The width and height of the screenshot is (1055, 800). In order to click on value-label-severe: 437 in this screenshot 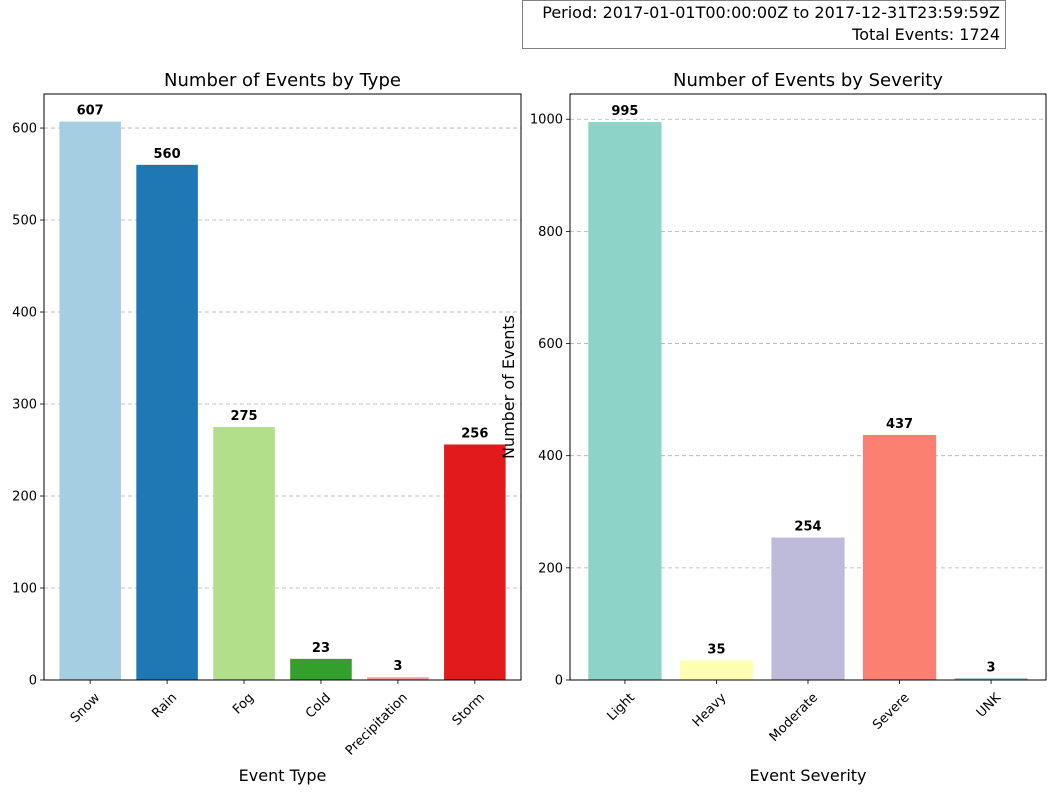, I will do `click(899, 424)`.